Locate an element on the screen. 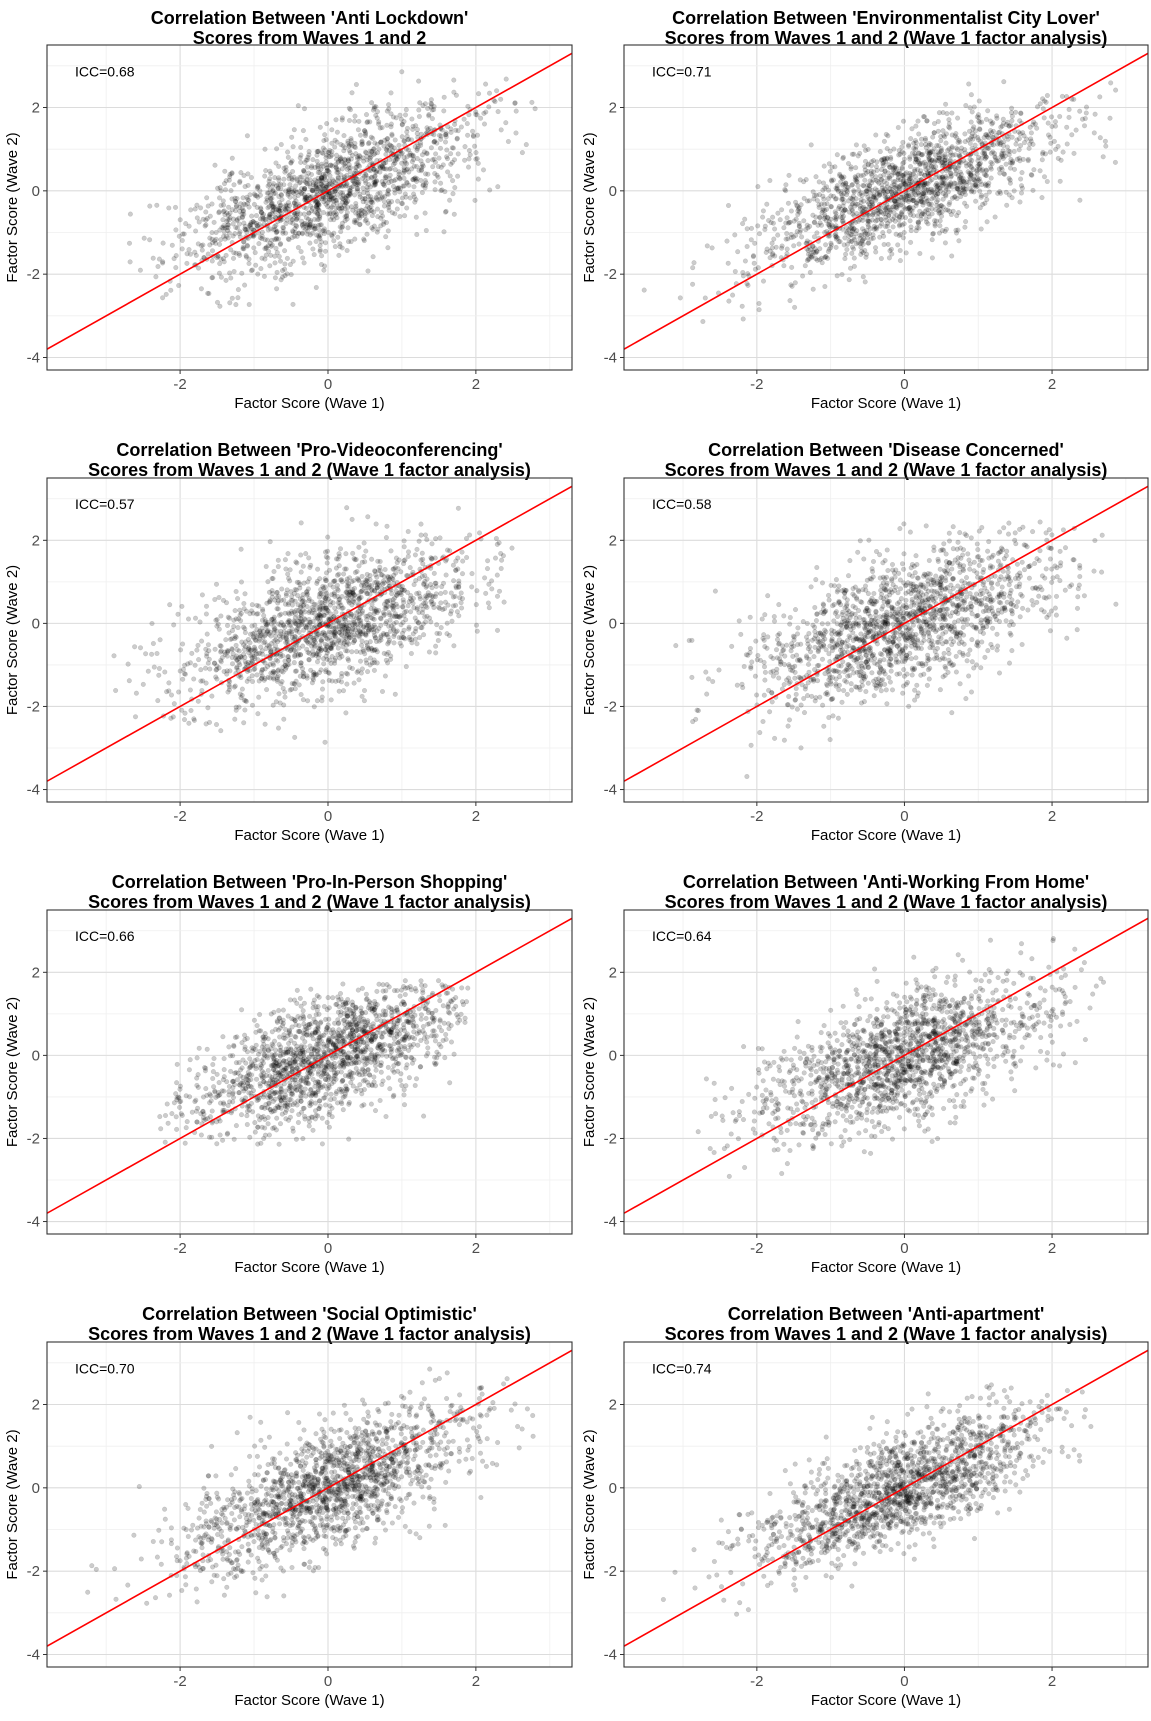 The image size is (1151, 1721). x-tick-label: -2 is located at coordinates (179, 384).